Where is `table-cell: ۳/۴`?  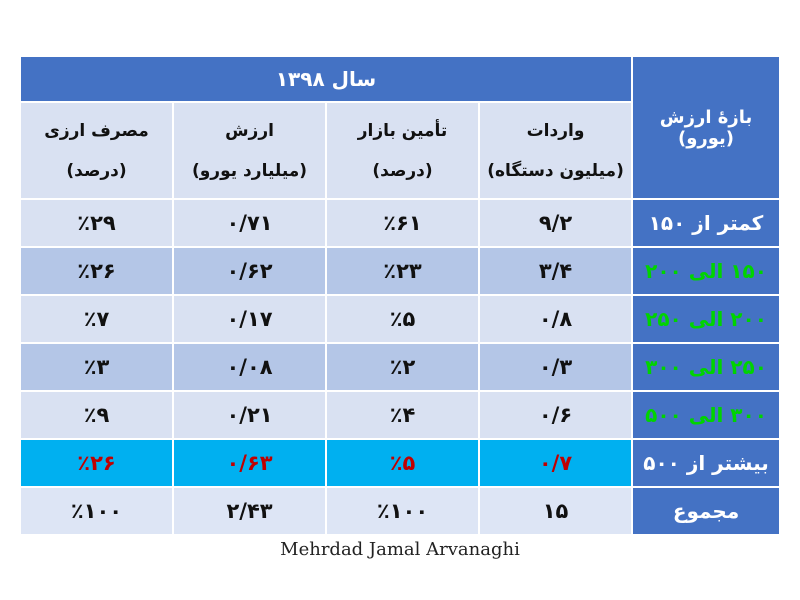 table-cell: ۳/۴ is located at coordinates (556, 271).